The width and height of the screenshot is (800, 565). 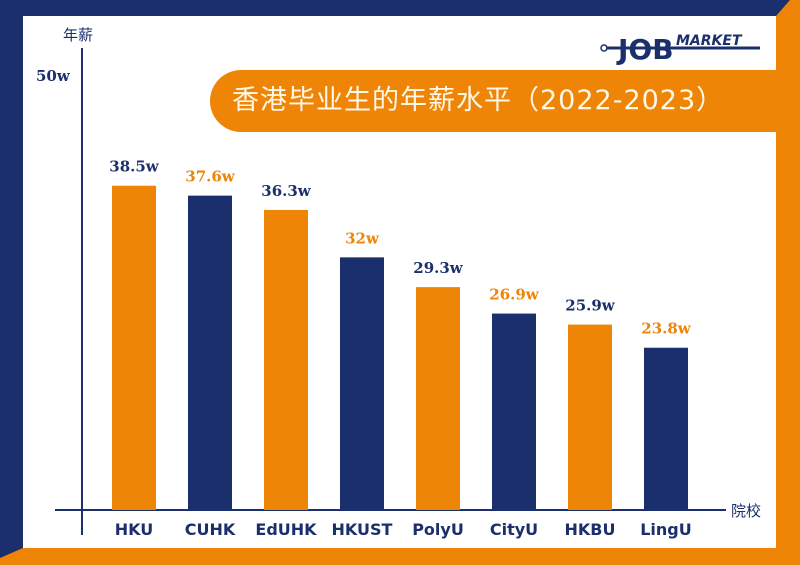 What do you see at coordinates (680, 49) in the screenshot?
I see `jobmarket-logo: JOB MARKET` at bounding box center [680, 49].